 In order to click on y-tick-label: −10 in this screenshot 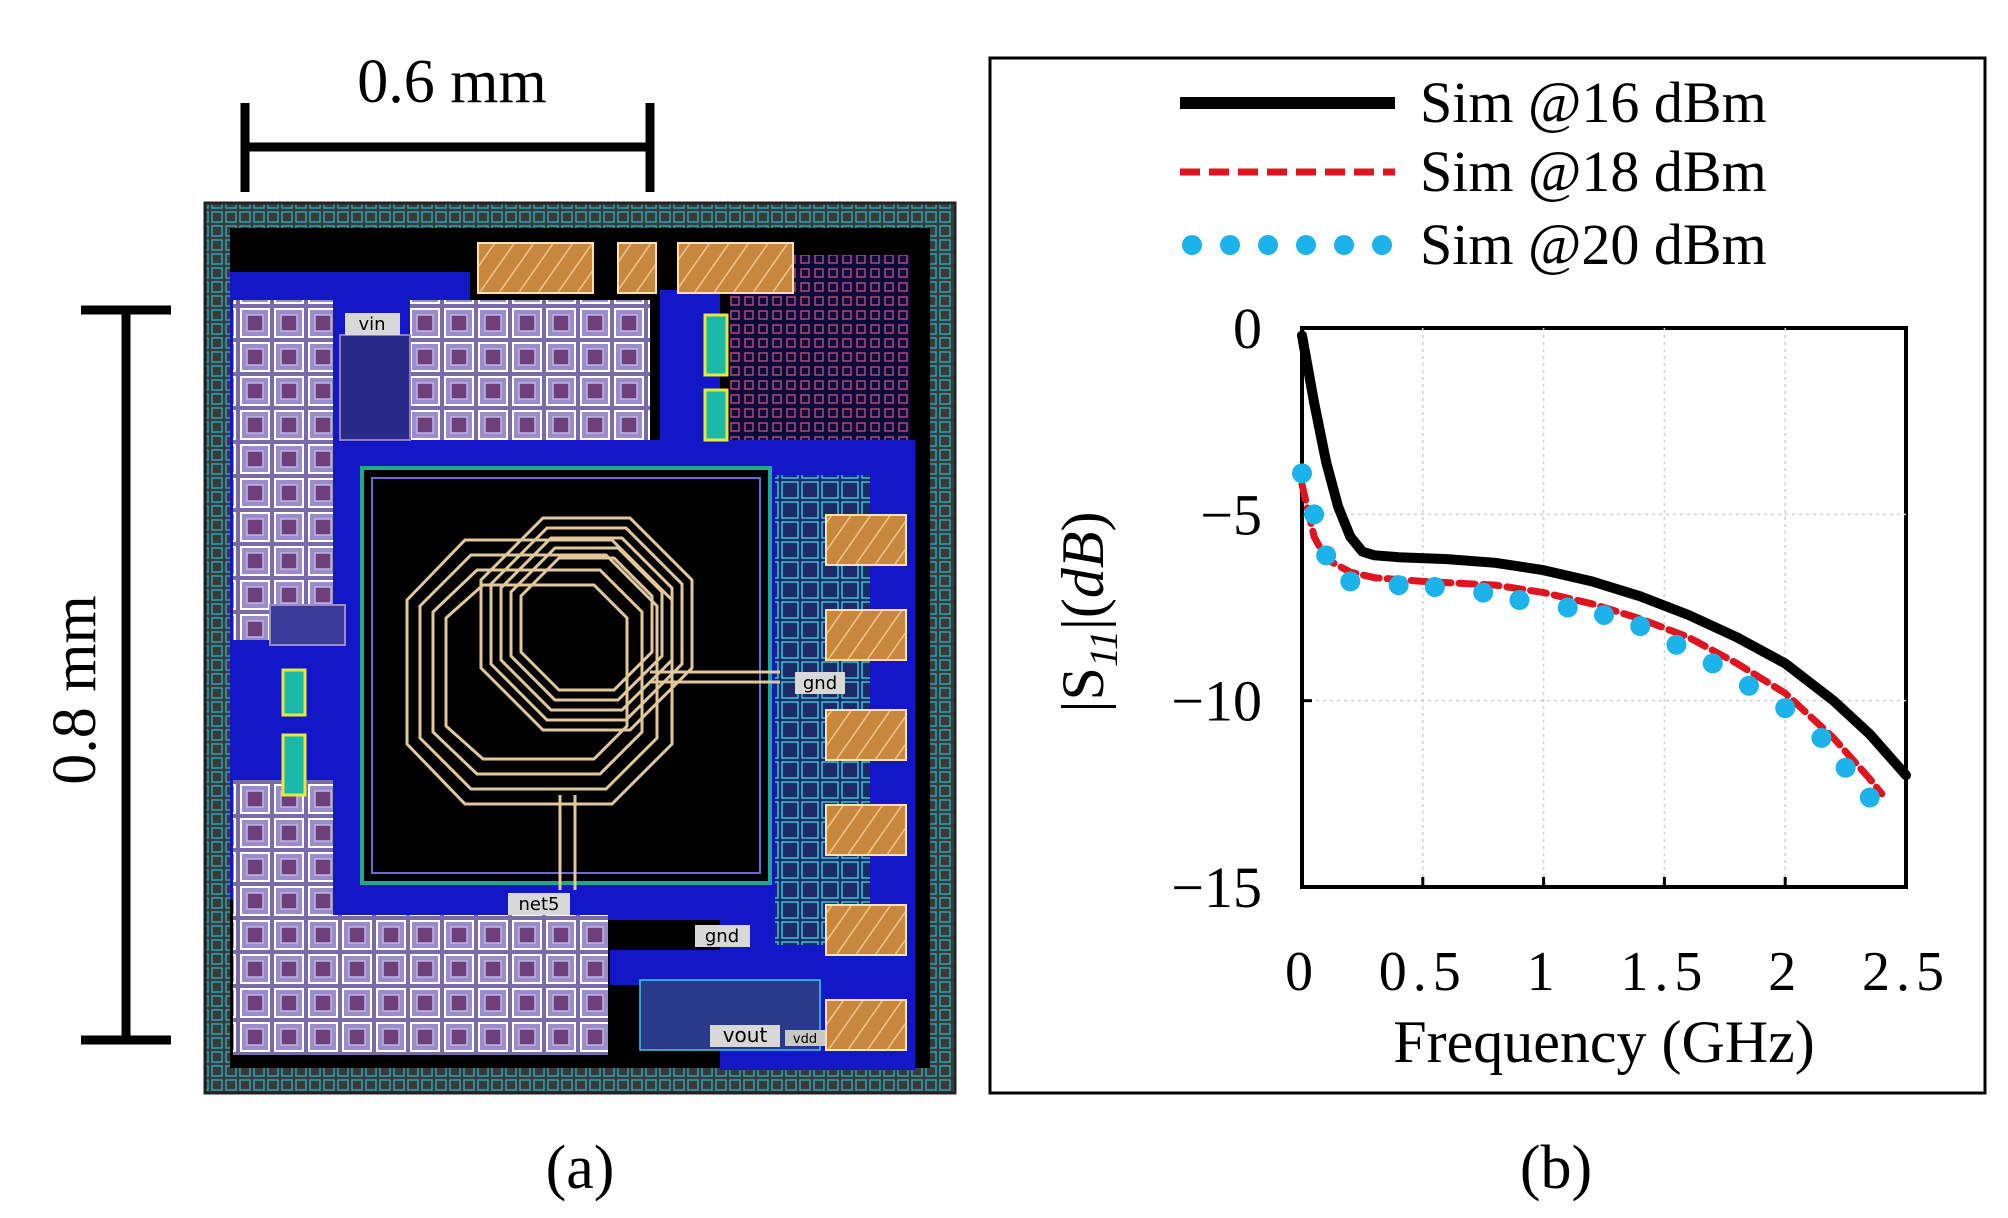, I will do `click(1216, 701)`.